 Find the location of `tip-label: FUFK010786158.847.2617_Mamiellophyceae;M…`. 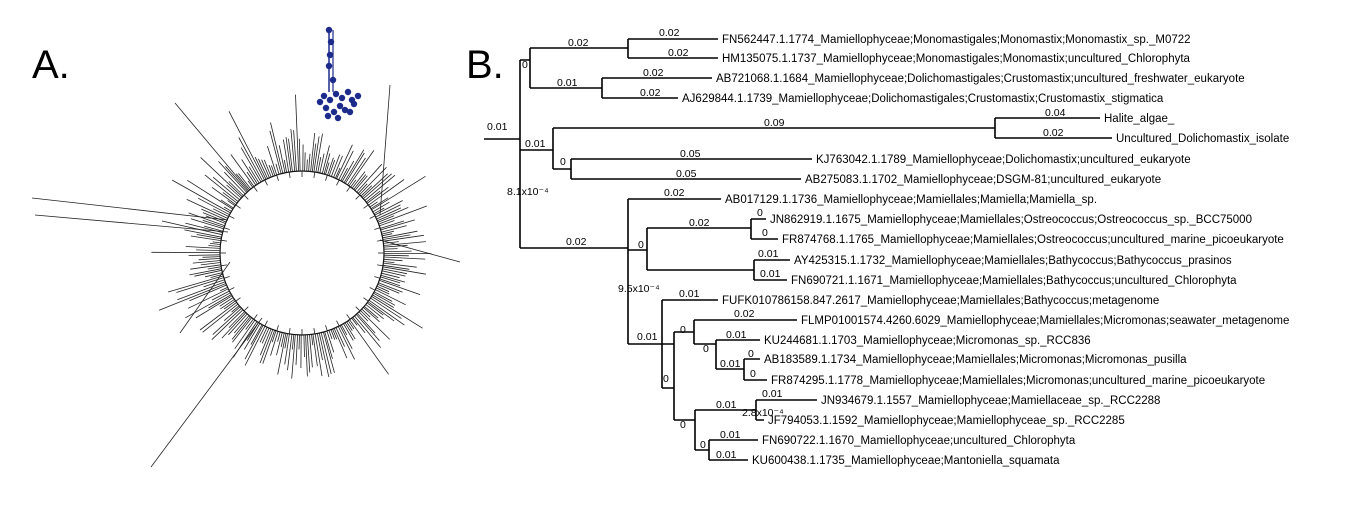

tip-label: FUFK010786158.847.2617_Mamiellophyceae;M… is located at coordinates (940, 301).